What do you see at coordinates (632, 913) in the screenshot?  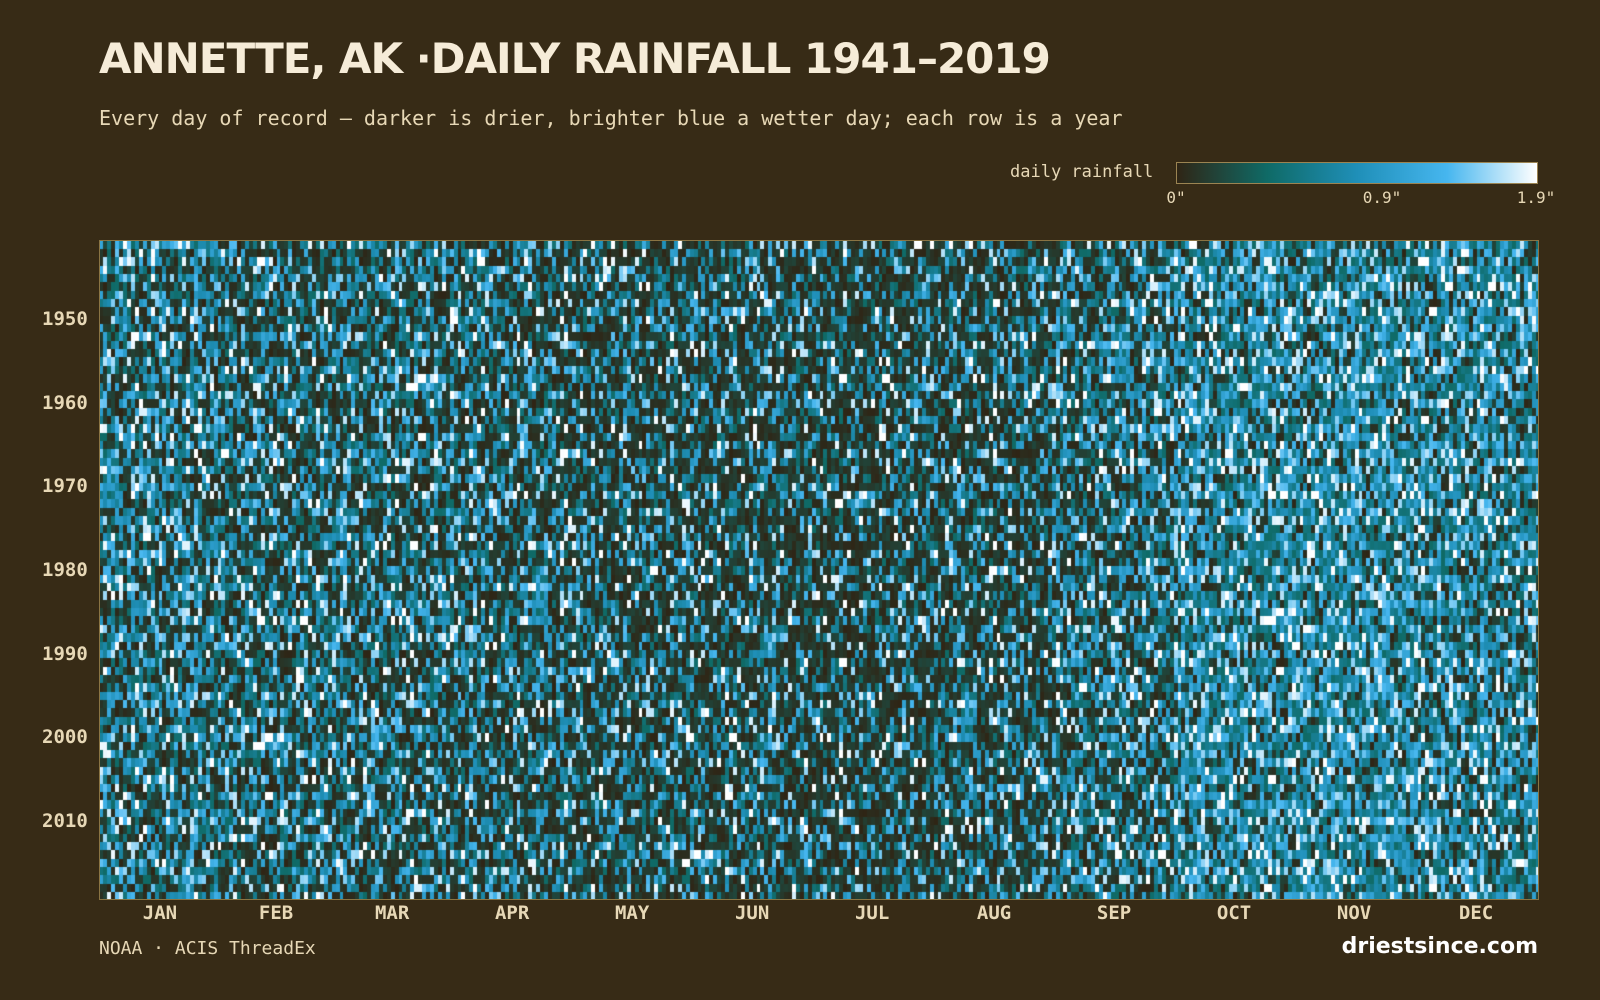 I see `x-tick-label: MAY` at bounding box center [632, 913].